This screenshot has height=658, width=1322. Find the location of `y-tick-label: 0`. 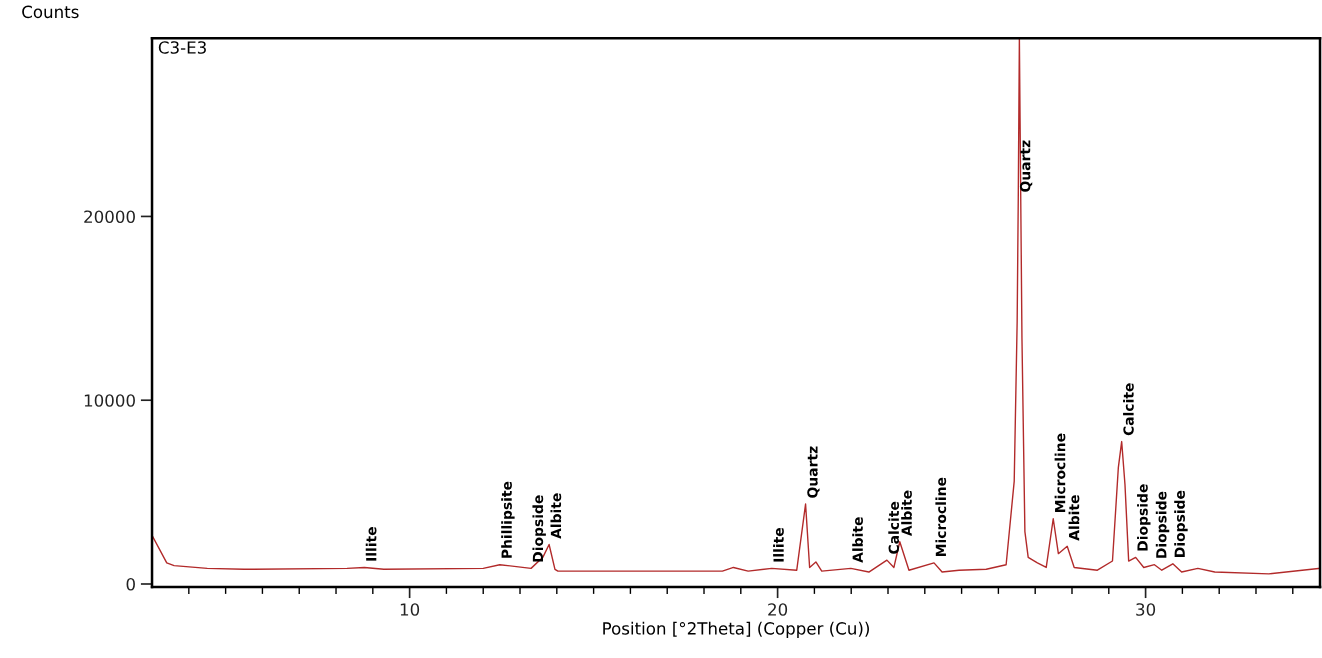

y-tick-label: 0 is located at coordinates (130, 584).